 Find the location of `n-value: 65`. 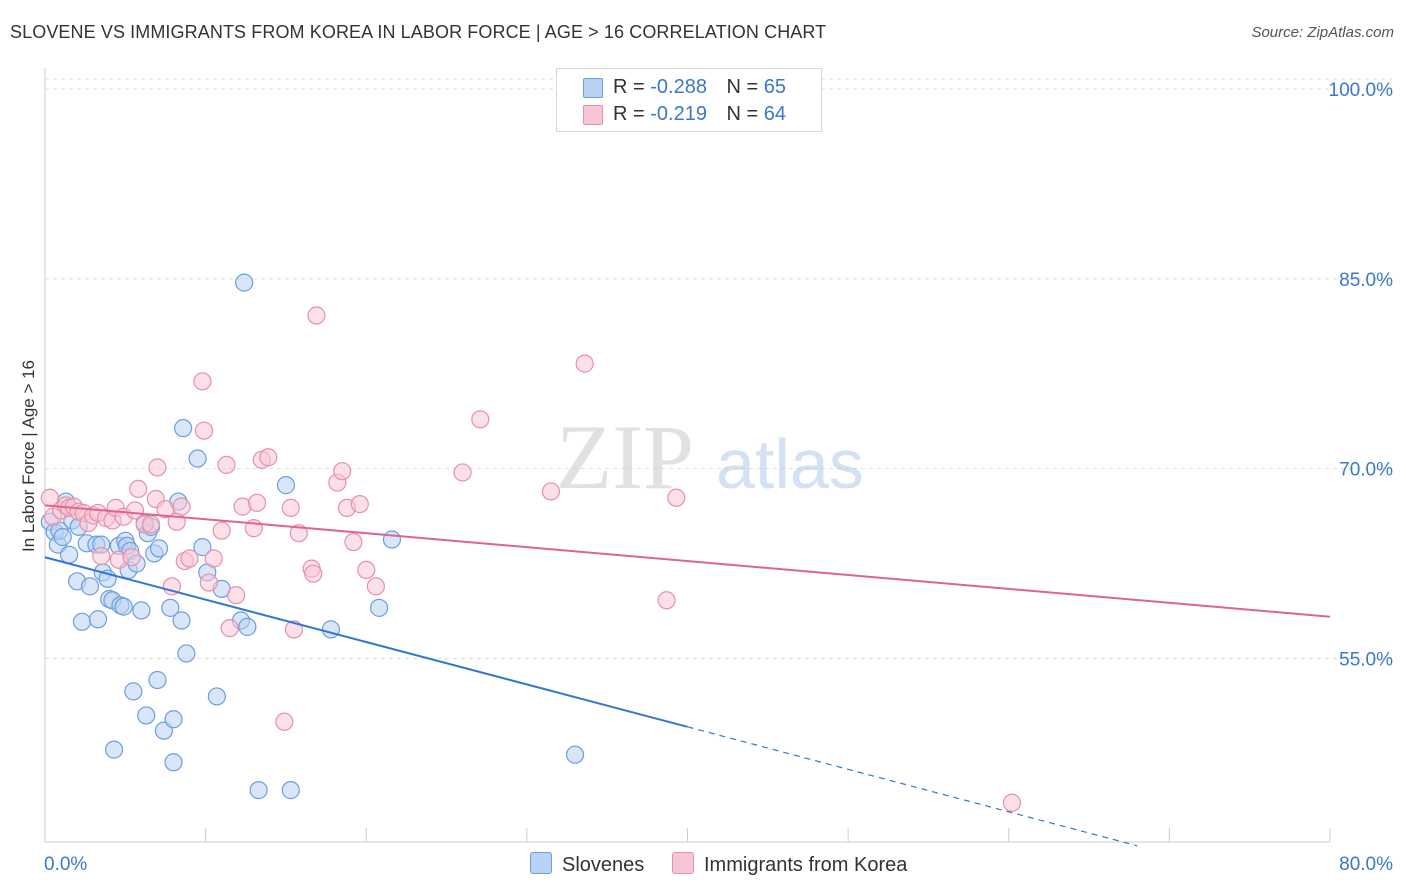

n-value: 65 is located at coordinates (775, 87).